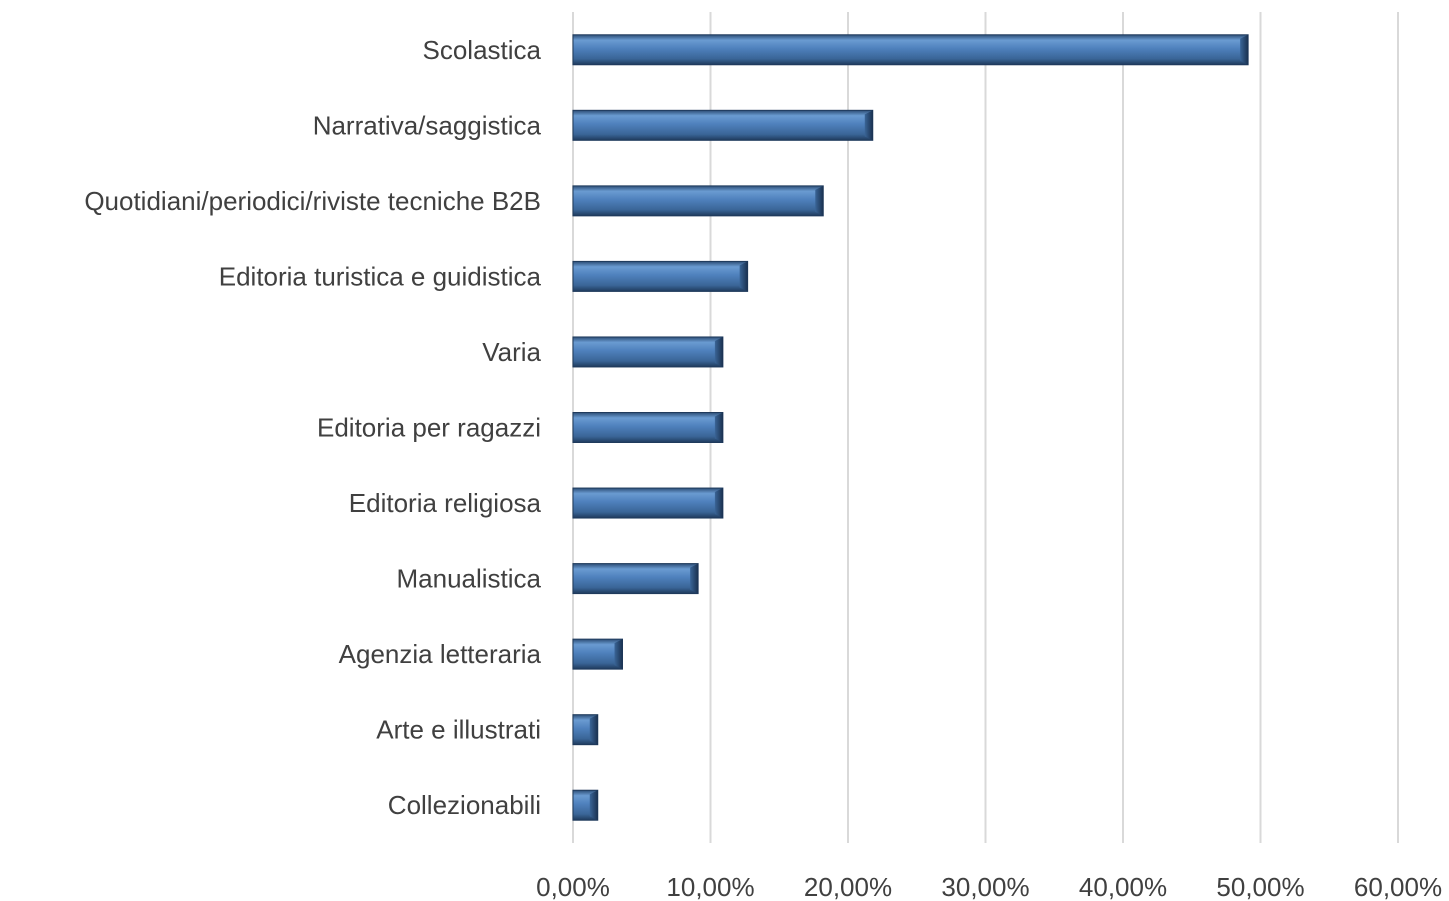 The width and height of the screenshot is (1449, 901). What do you see at coordinates (1398, 886) in the screenshot?
I see `x-tick-label: 60,00%` at bounding box center [1398, 886].